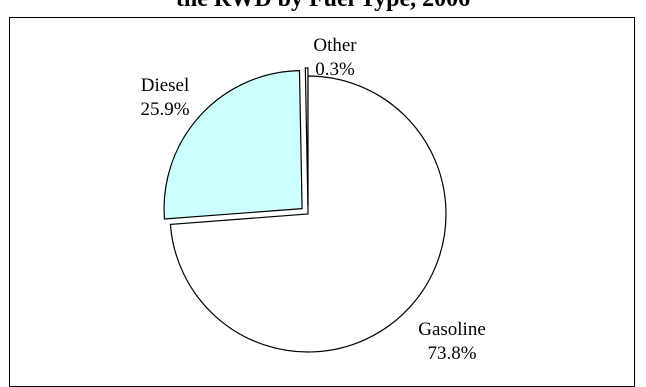  What do you see at coordinates (306, 137) in the screenshot?
I see `pie-slice-other` at bounding box center [306, 137].